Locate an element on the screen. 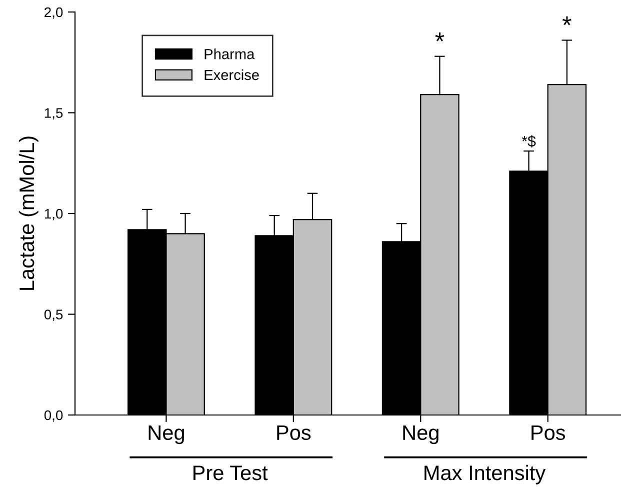 The image size is (621, 487). legend-label: Exercise is located at coordinates (231, 74).